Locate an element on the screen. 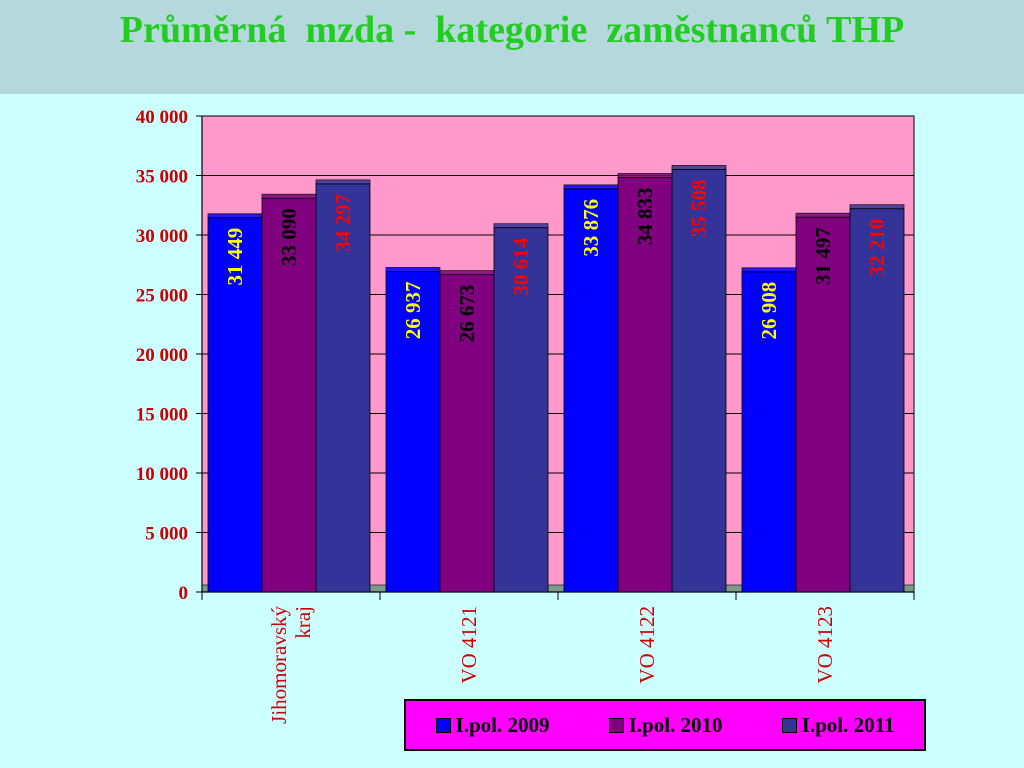  data-label: 32 210 is located at coordinates (877, 248).